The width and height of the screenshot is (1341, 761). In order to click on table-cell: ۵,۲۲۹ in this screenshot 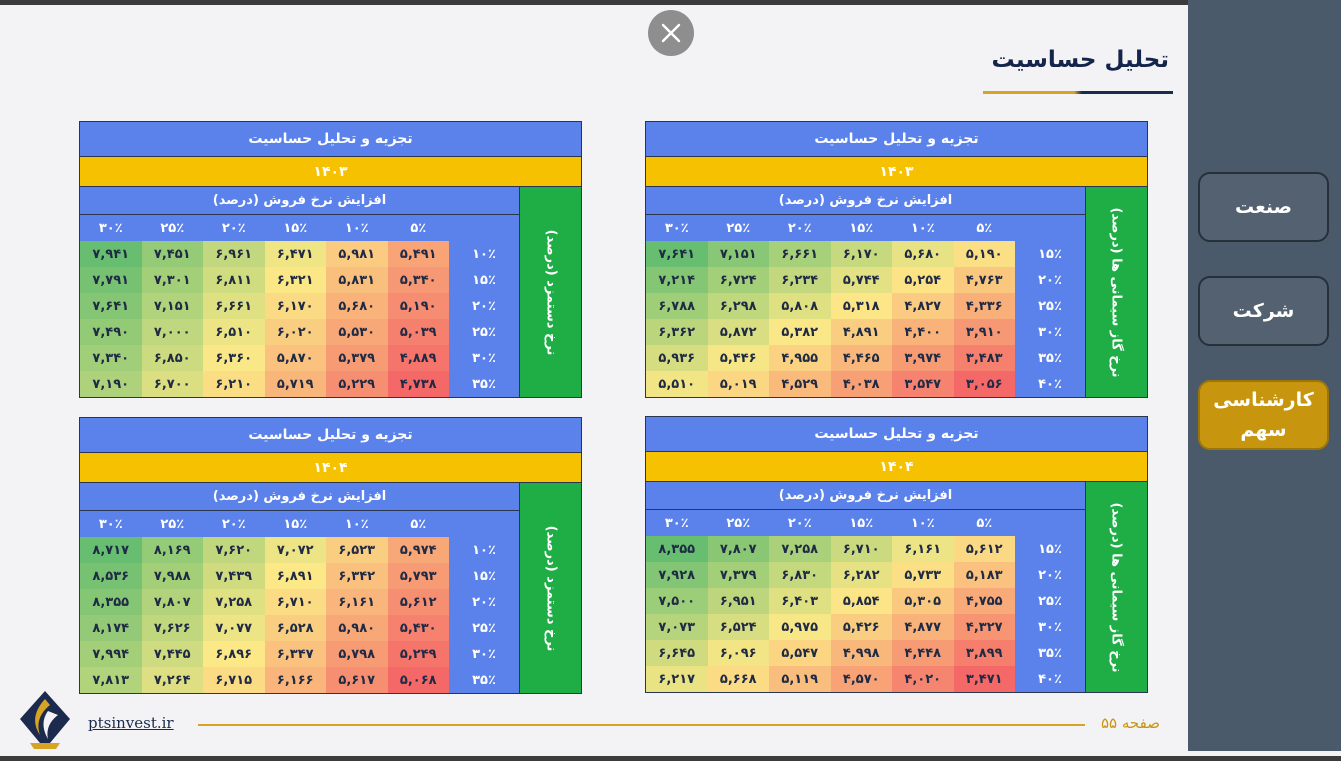, I will do `click(357, 384)`.